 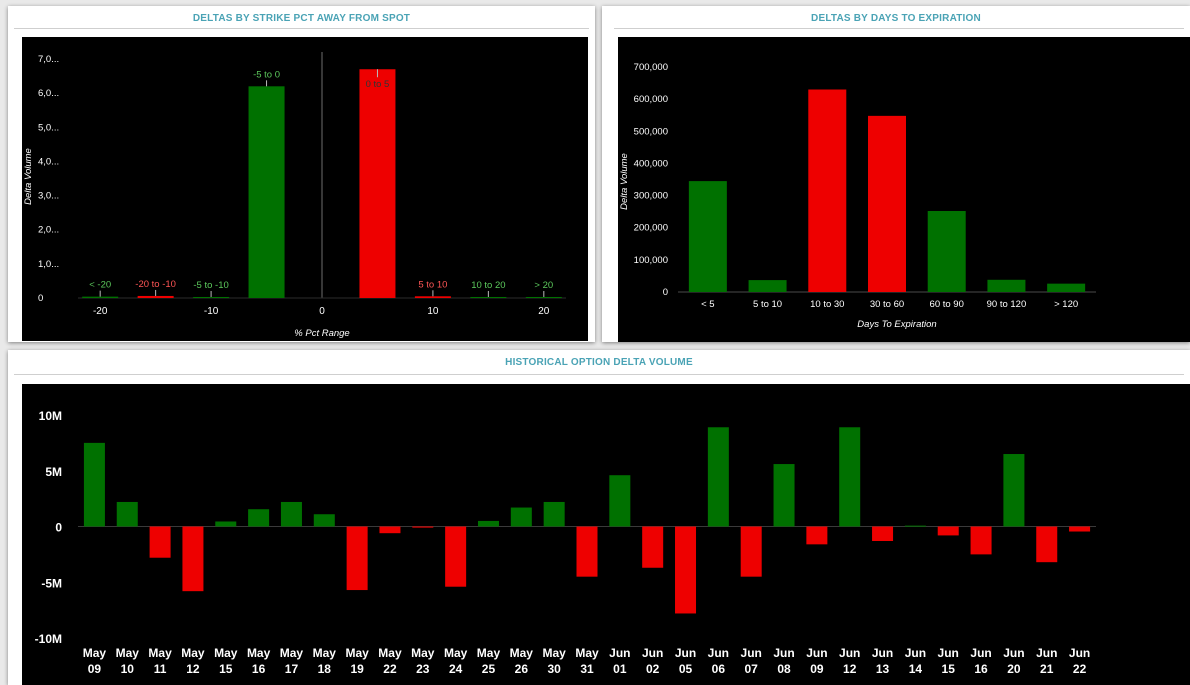 What do you see at coordinates (620, 669) in the screenshot?
I see `x-tick-day: 01` at bounding box center [620, 669].